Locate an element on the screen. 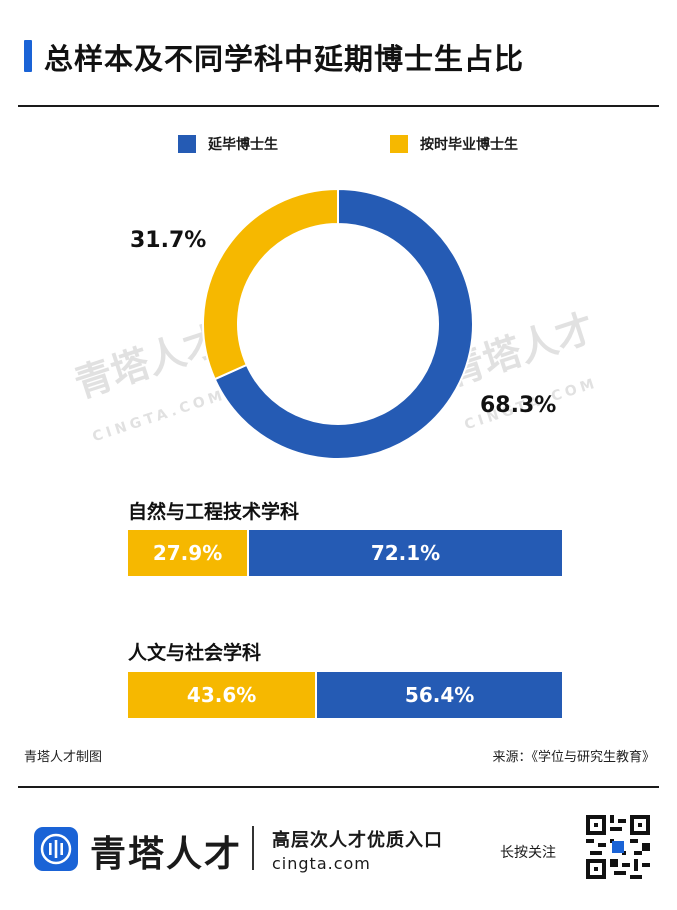 Image resolution: width=677 pixels, height=910 pixels. donut-slice-ontime is located at coordinates (270, 284).